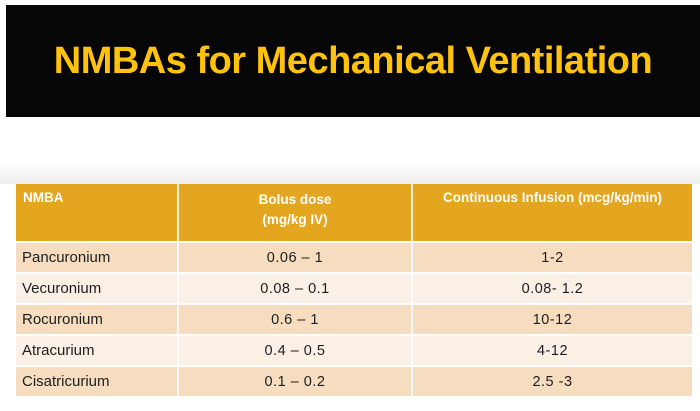  Describe the element at coordinates (296, 320) in the screenshot. I see `bolus-dose-cell: 0.6 – 1` at that location.